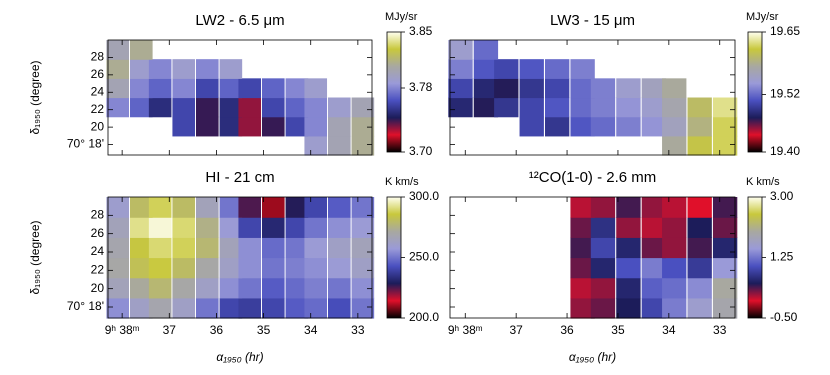 This screenshot has width=830, height=375. What do you see at coordinates (98, 126) in the screenshot?
I see `y-tick-label: 20` at bounding box center [98, 126].